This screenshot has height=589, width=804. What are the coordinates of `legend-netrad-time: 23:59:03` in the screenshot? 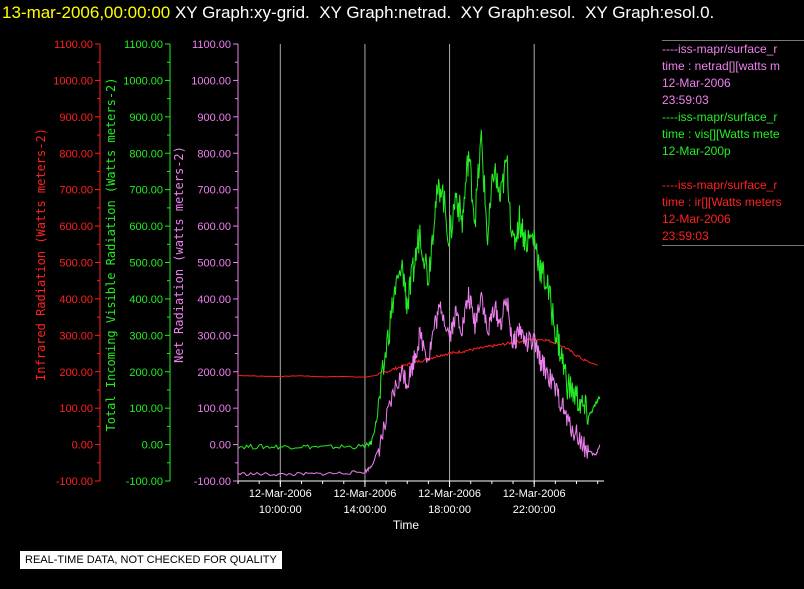 It's located at (685, 100).